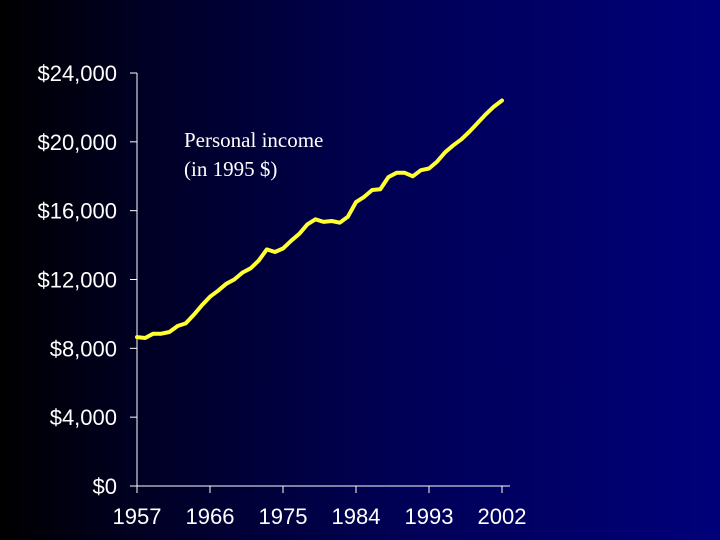  What do you see at coordinates (77, 211) in the screenshot?
I see `y-tick-label: $16,000` at bounding box center [77, 211].